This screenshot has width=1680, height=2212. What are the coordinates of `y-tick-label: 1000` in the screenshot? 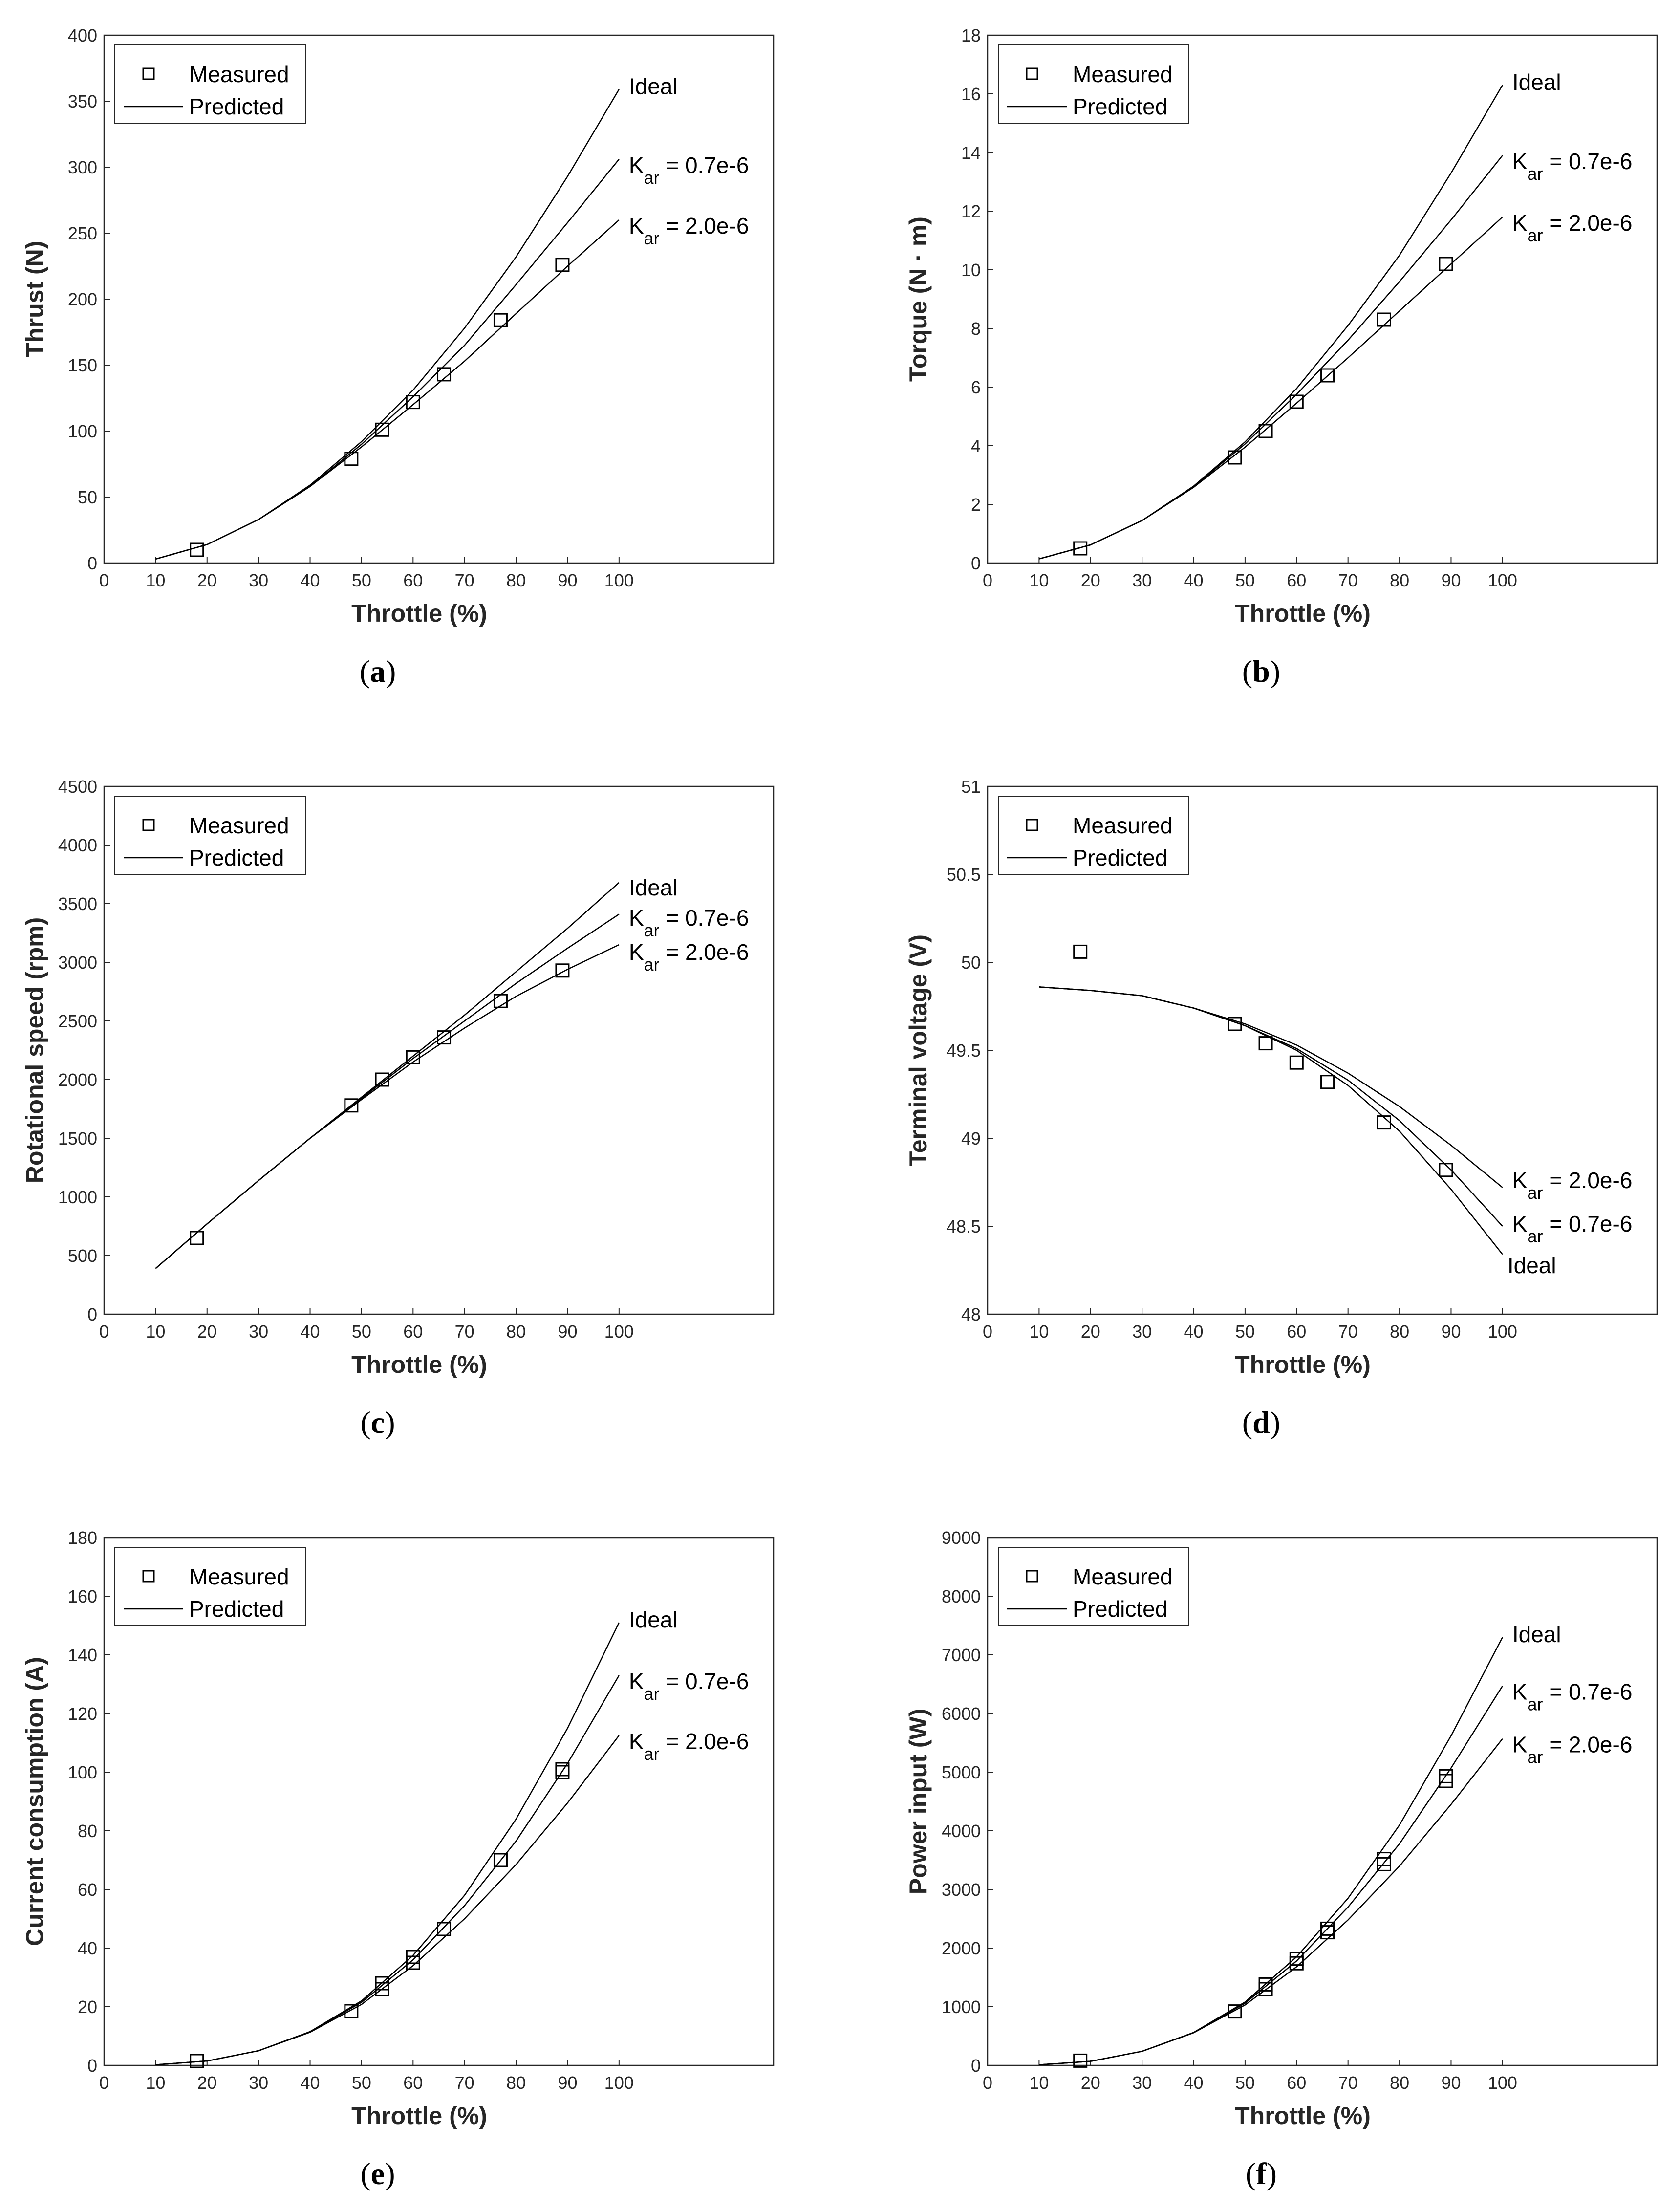 It's located at (77, 1197).